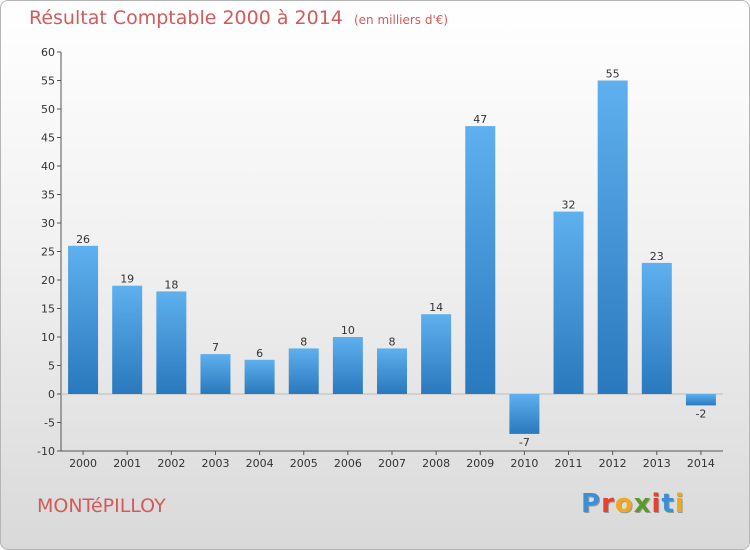 This screenshot has width=750, height=550. Describe the element at coordinates (48, 195) in the screenshot. I see `y-tick-label: 35` at that location.